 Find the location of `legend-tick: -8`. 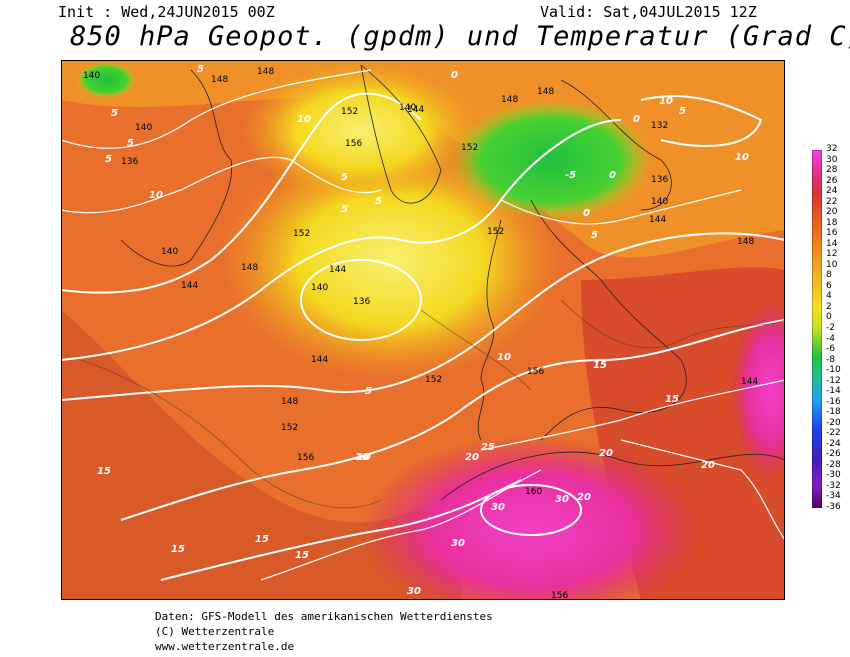

legend-tick: -8 is located at coordinates (830, 359).